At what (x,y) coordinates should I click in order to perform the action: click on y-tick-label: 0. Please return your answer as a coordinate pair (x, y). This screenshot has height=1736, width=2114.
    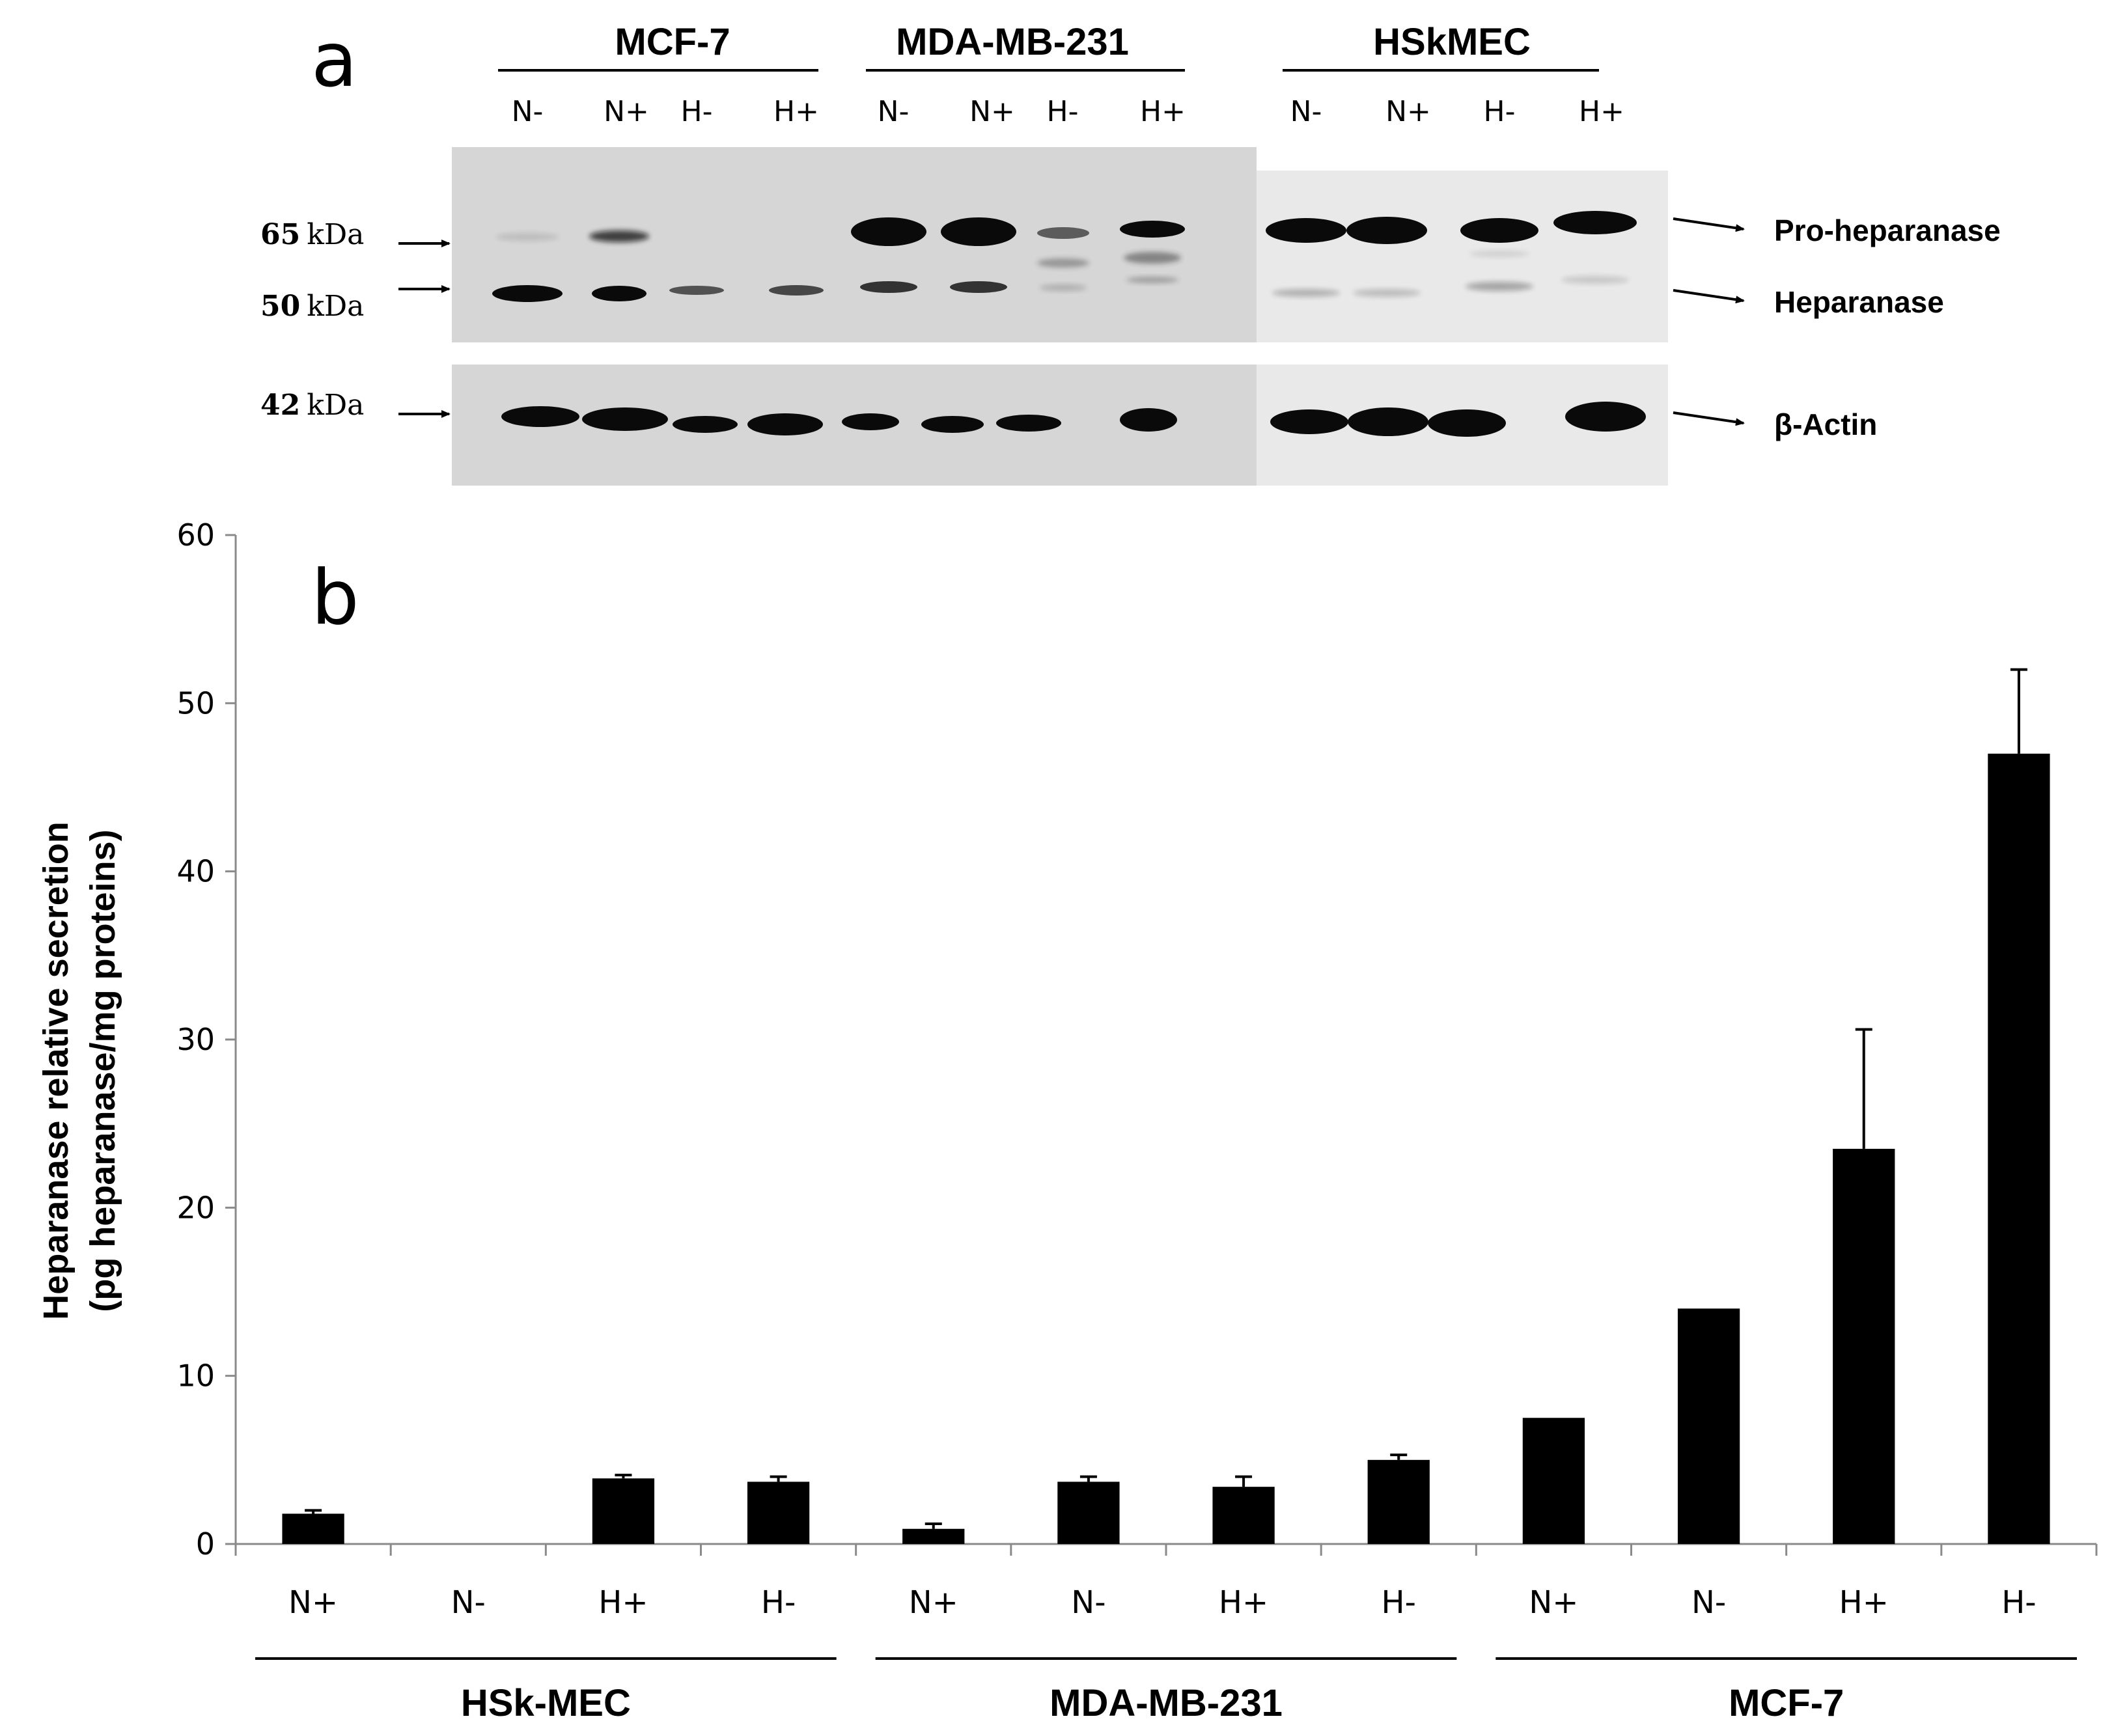
    Looking at the image, I should click on (206, 1544).